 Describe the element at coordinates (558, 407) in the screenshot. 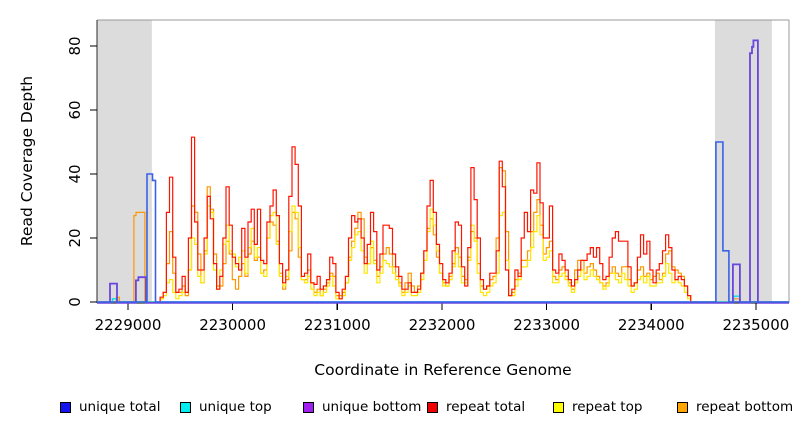

I see `legend-marker-repeat-top-icon` at that location.